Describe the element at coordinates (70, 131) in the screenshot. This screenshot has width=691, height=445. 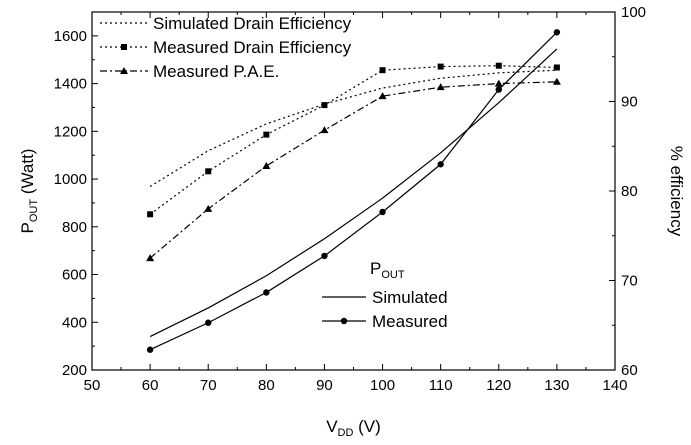
I see `y-left-tick-label: 1200` at that location.